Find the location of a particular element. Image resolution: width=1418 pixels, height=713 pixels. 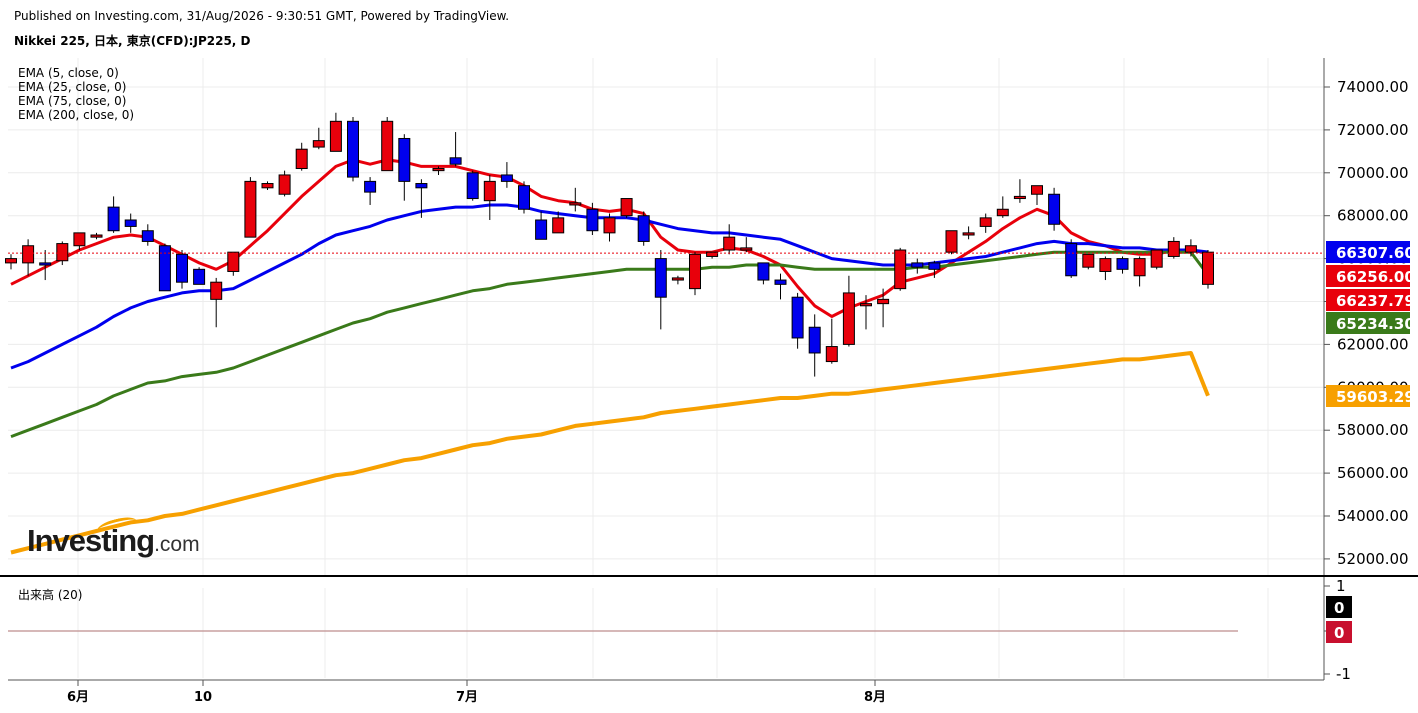

vol-y-tick-label: 1 is located at coordinates (1341, 586).